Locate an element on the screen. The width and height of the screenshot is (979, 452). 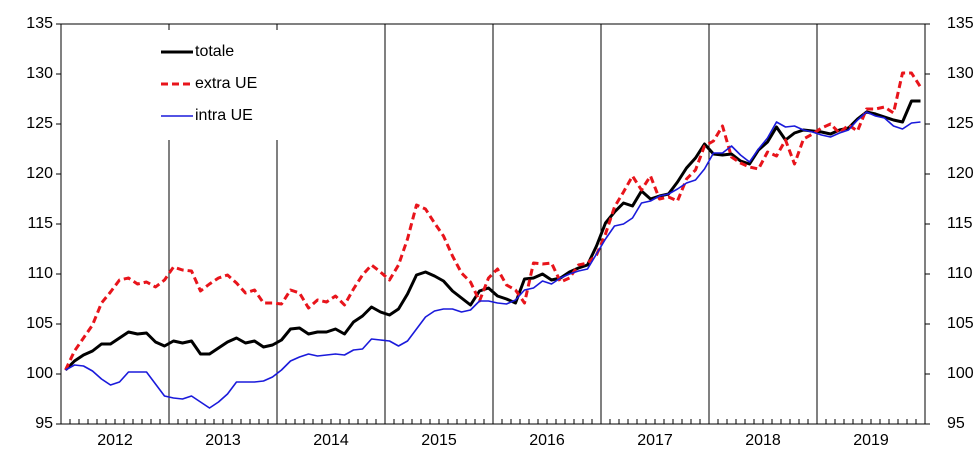
y2-tick-label: 135 is located at coordinates (960, 23).